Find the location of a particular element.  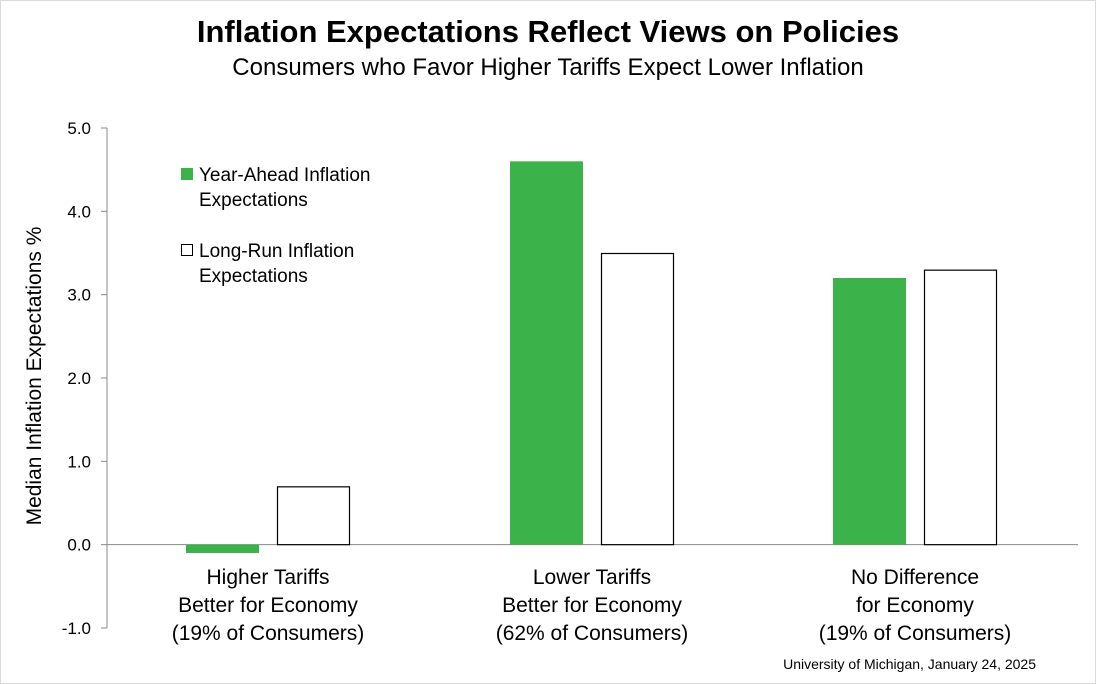

legend-label-long-run: Long-Run Inflation is located at coordinates (276, 251).